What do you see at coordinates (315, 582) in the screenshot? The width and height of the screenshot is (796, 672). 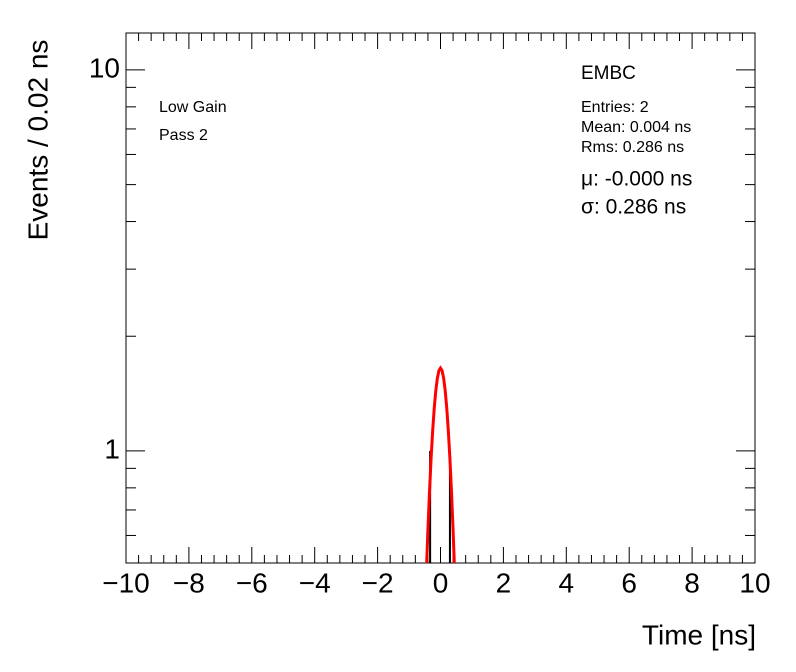 I see `x-tick-label: −4` at bounding box center [315, 582].